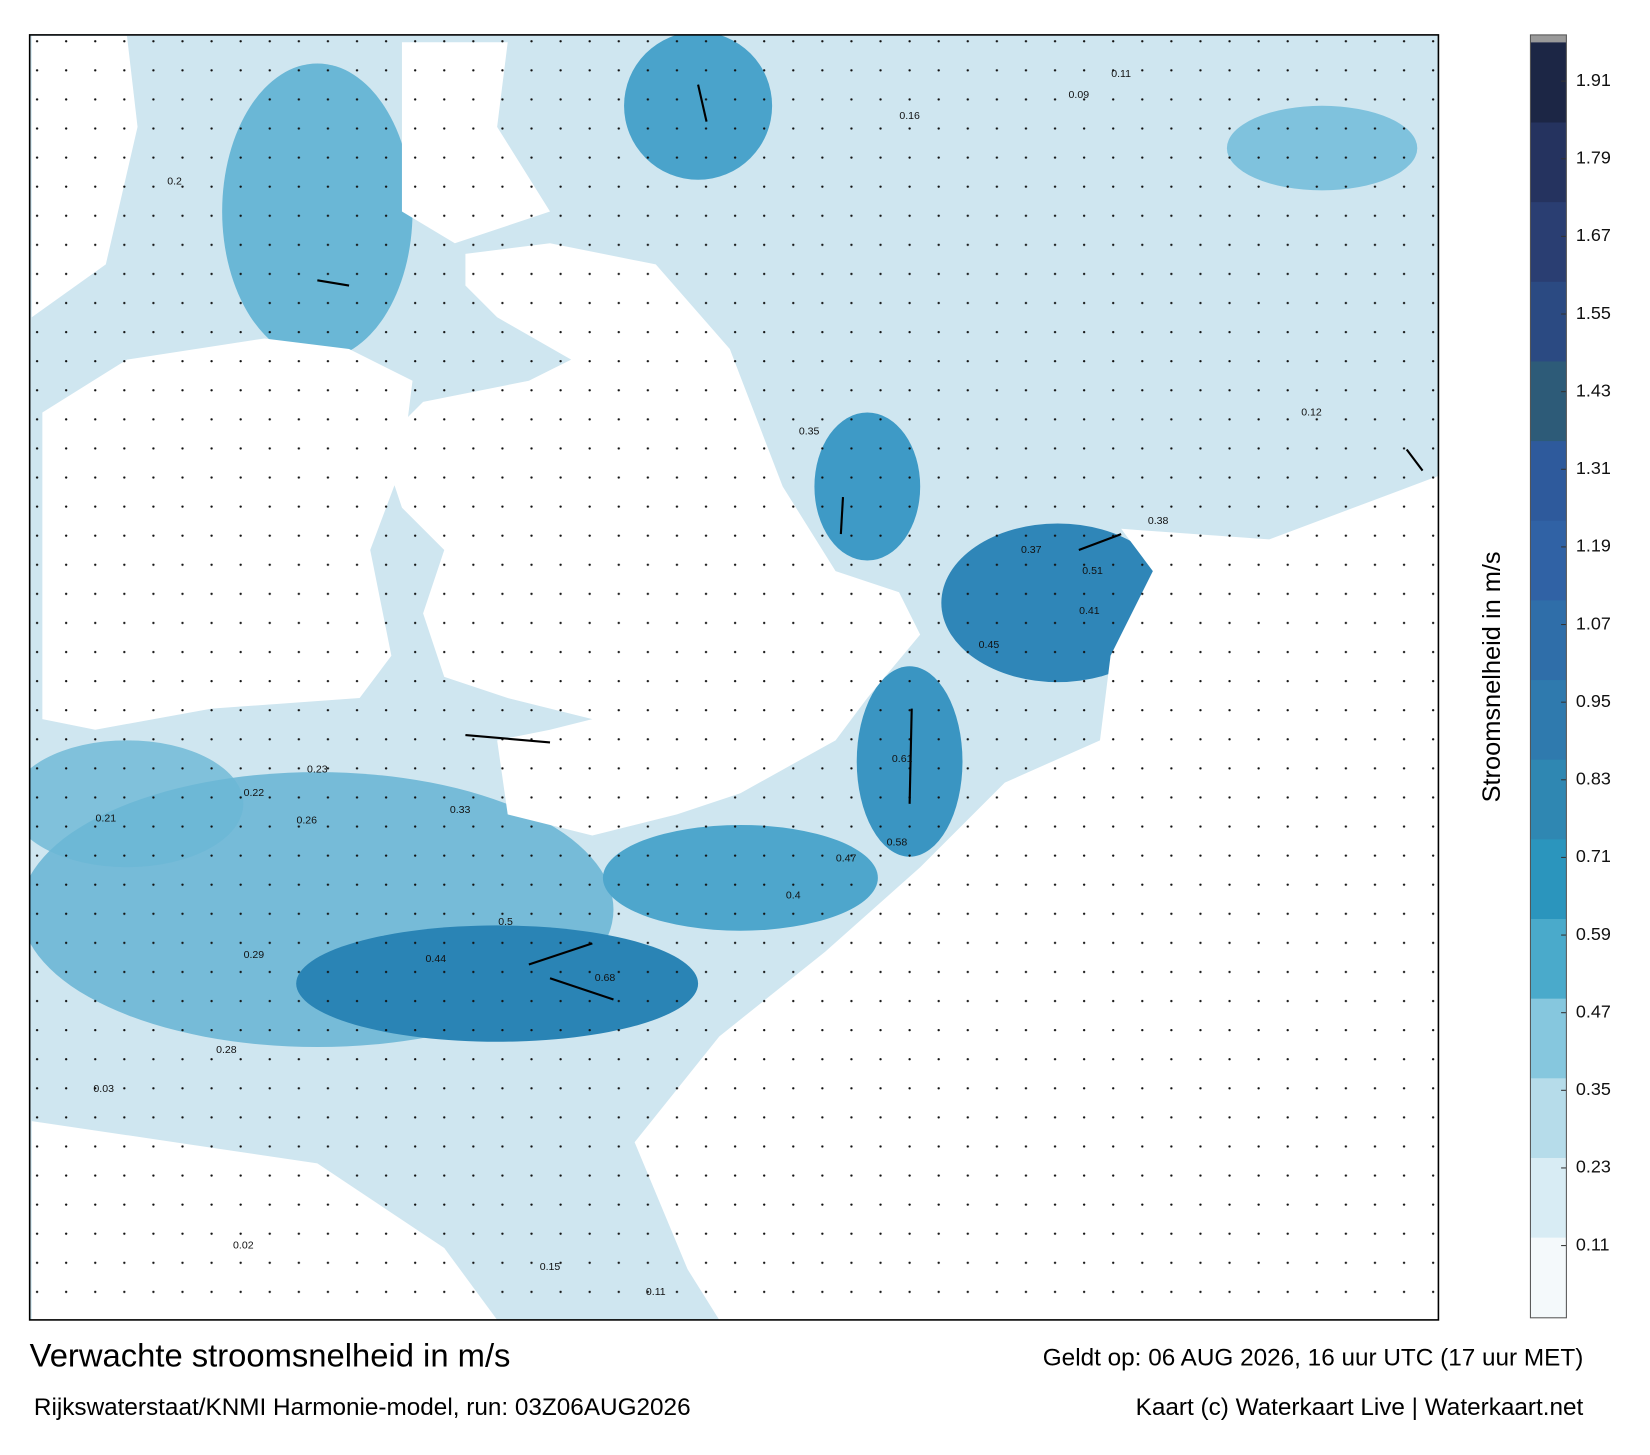 Image resolution: width=1650 pixels, height=1455 pixels. Describe the element at coordinates (1593, 934) in the screenshot. I see `colorbar-tick-label: 0.59` at that location.